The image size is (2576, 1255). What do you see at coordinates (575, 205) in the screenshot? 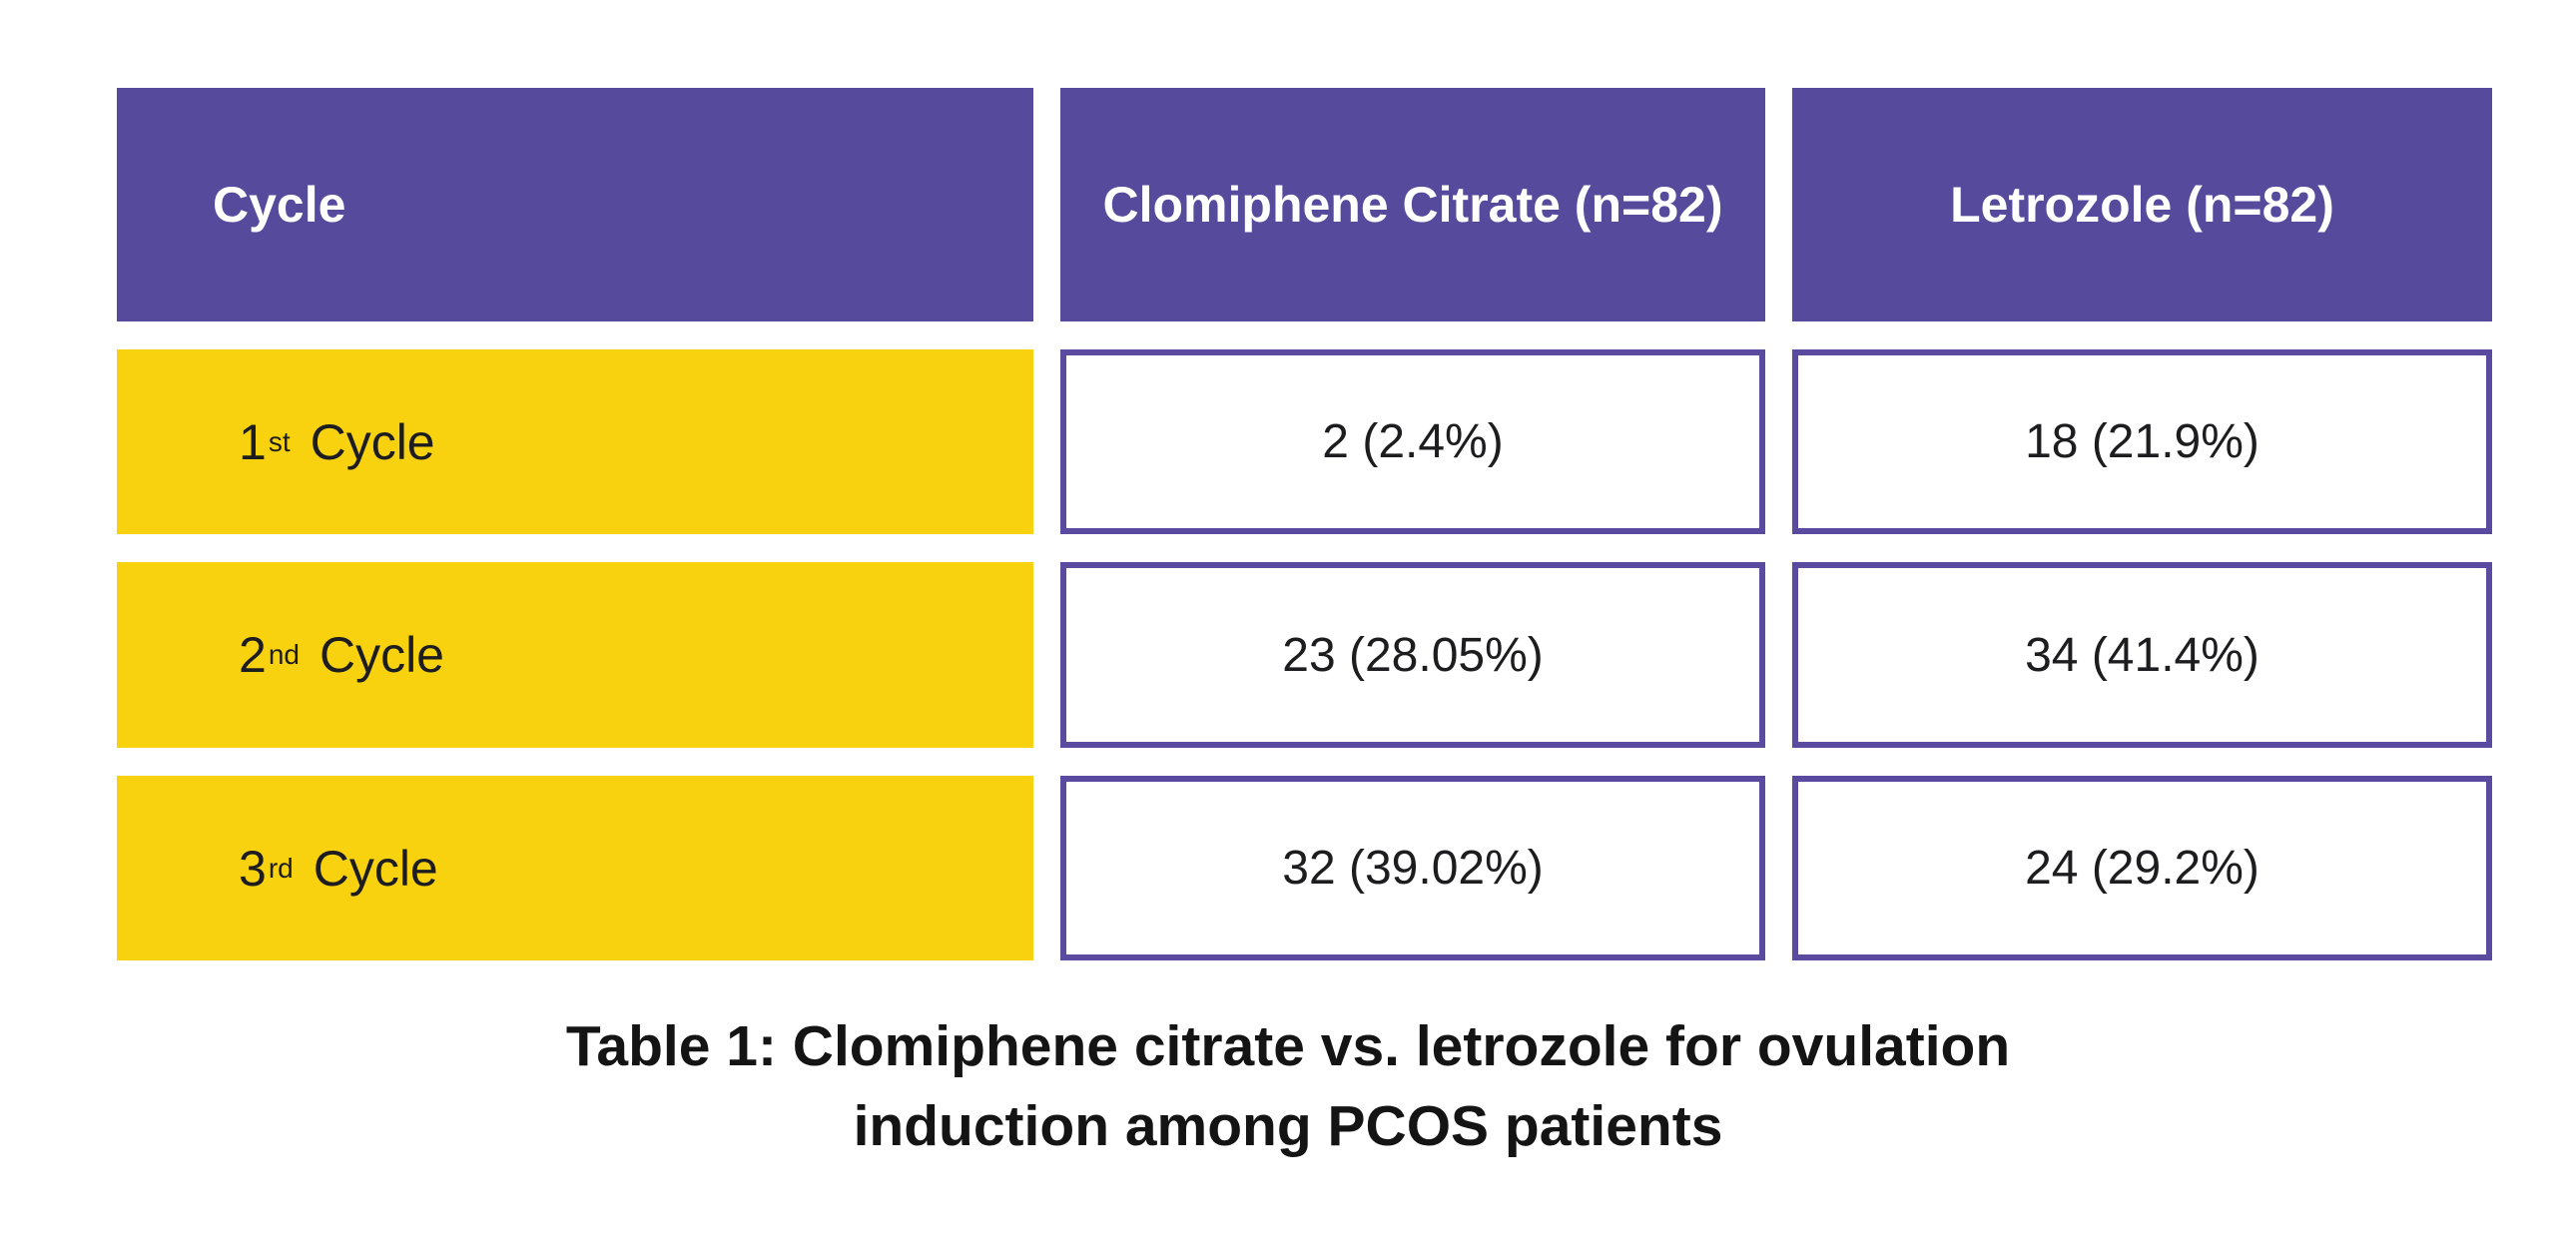
I see `header-cell-cycle: Cycle` at bounding box center [575, 205].